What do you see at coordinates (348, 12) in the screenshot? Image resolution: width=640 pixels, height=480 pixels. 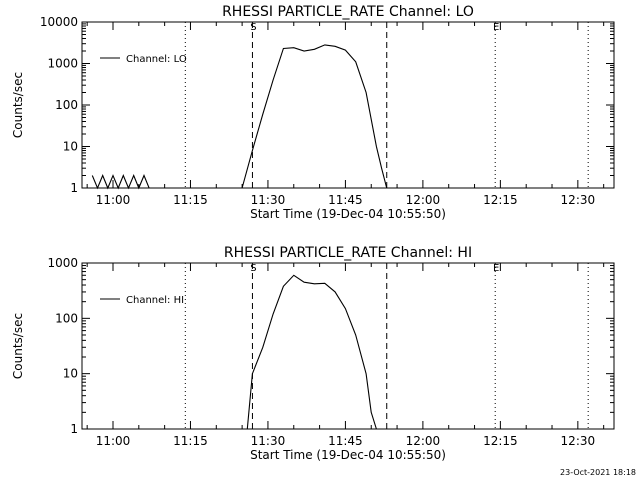 I see `chart-title: RHESSI PARTICLE_RATE Channel: LO` at bounding box center [348, 12].